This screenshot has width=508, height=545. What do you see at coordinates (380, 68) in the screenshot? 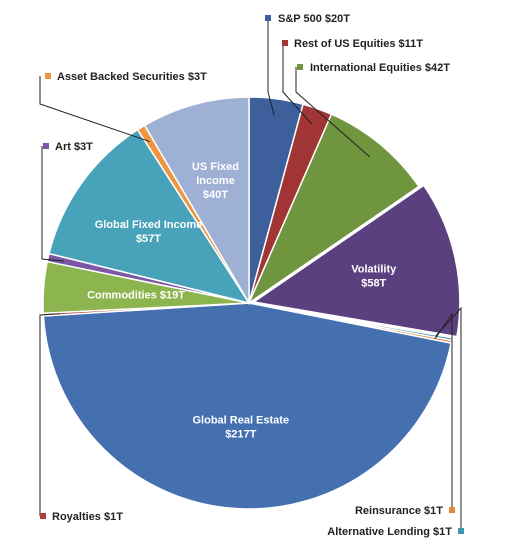
I see `label-international-equities: International Equities $42T` at bounding box center [380, 68].